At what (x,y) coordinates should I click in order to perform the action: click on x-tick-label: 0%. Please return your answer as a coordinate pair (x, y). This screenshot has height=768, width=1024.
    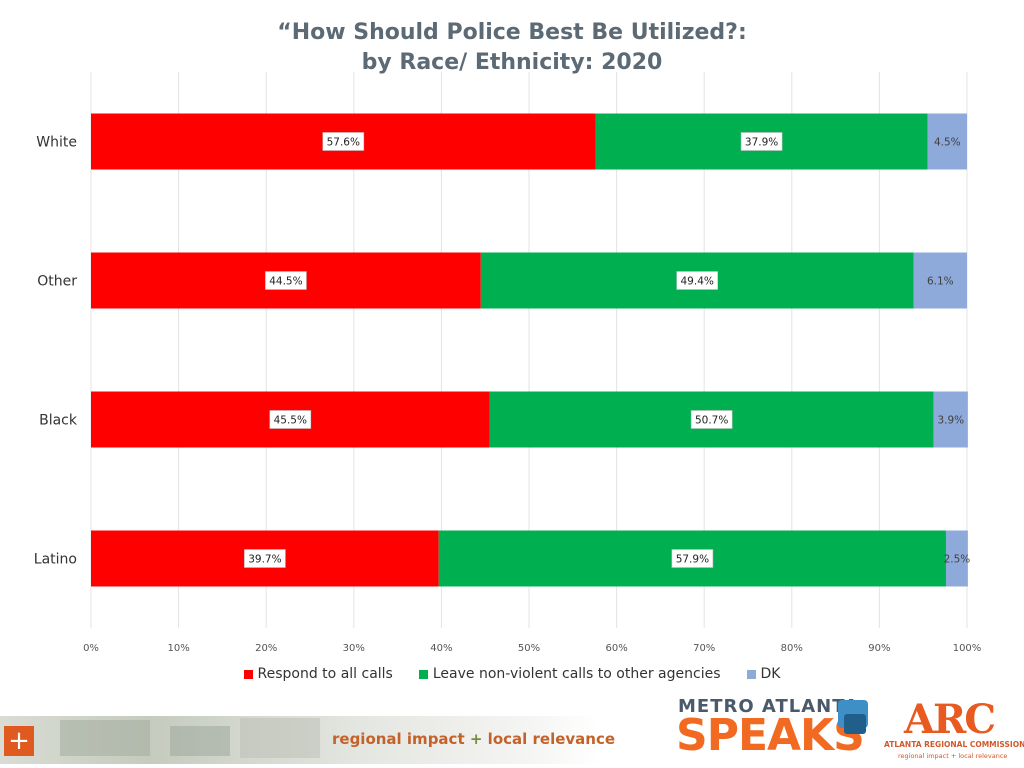
    Looking at the image, I should click on (91, 648).